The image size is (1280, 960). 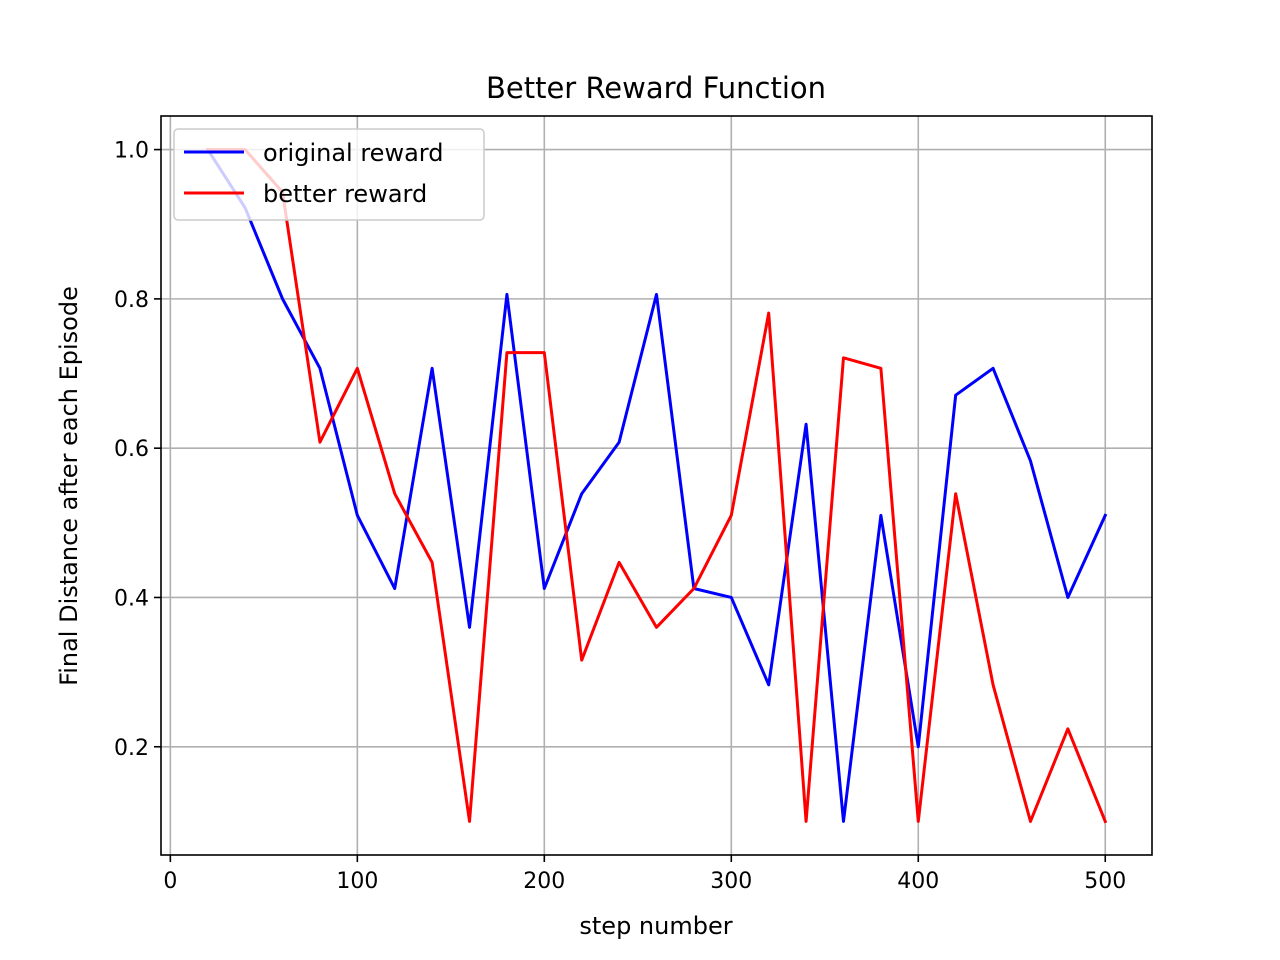 What do you see at coordinates (345, 194) in the screenshot?
I see `legend-label-better-reward: better reward` at bounding box center [345, 194].